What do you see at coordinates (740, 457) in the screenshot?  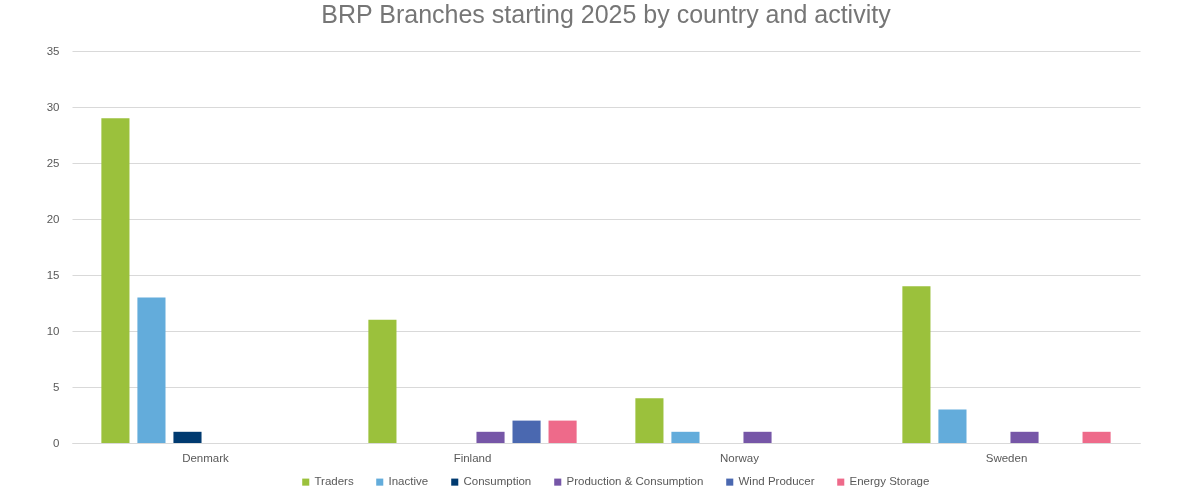 I see `x-tick-label: Norway` at bounding box center [740, 457].